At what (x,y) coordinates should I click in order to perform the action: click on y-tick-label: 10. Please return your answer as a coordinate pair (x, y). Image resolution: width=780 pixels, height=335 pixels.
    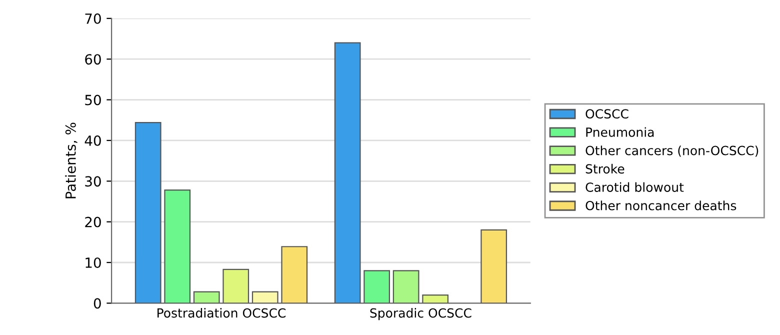
    Looking at the image, I should click on (93, 262).